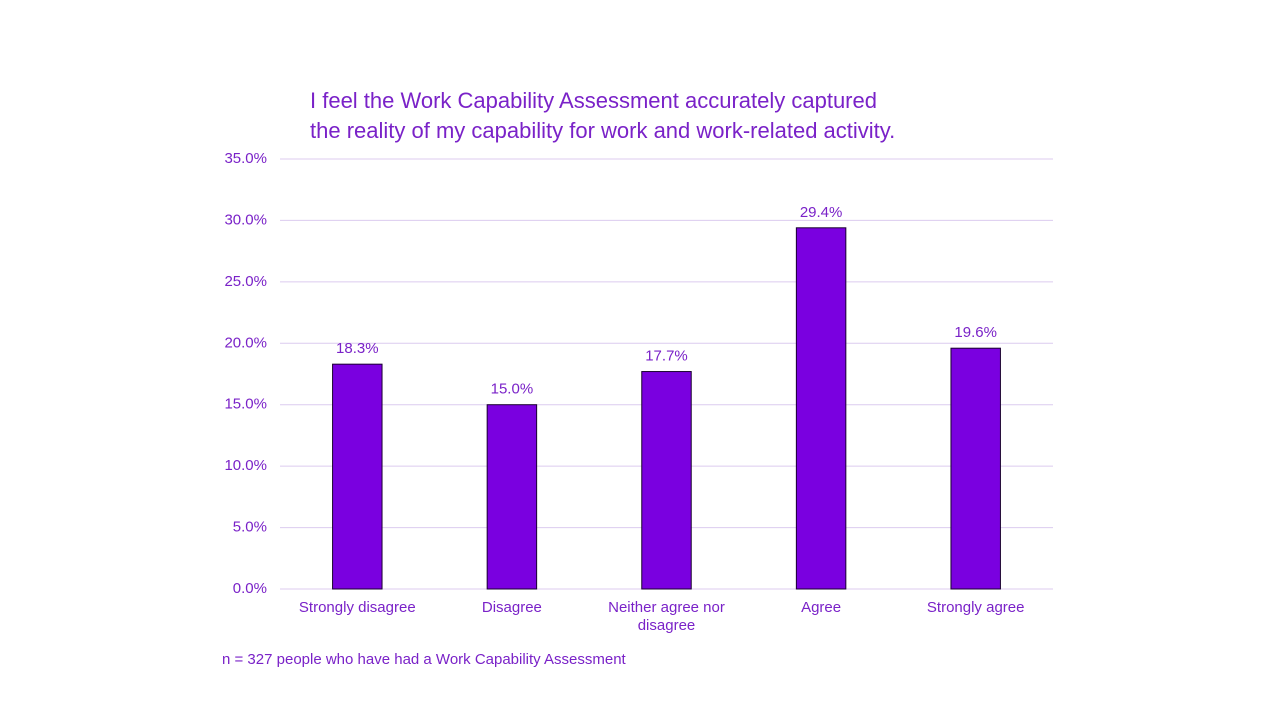  I want to click on y-tick-label: 25.0%, so click(245, 281).